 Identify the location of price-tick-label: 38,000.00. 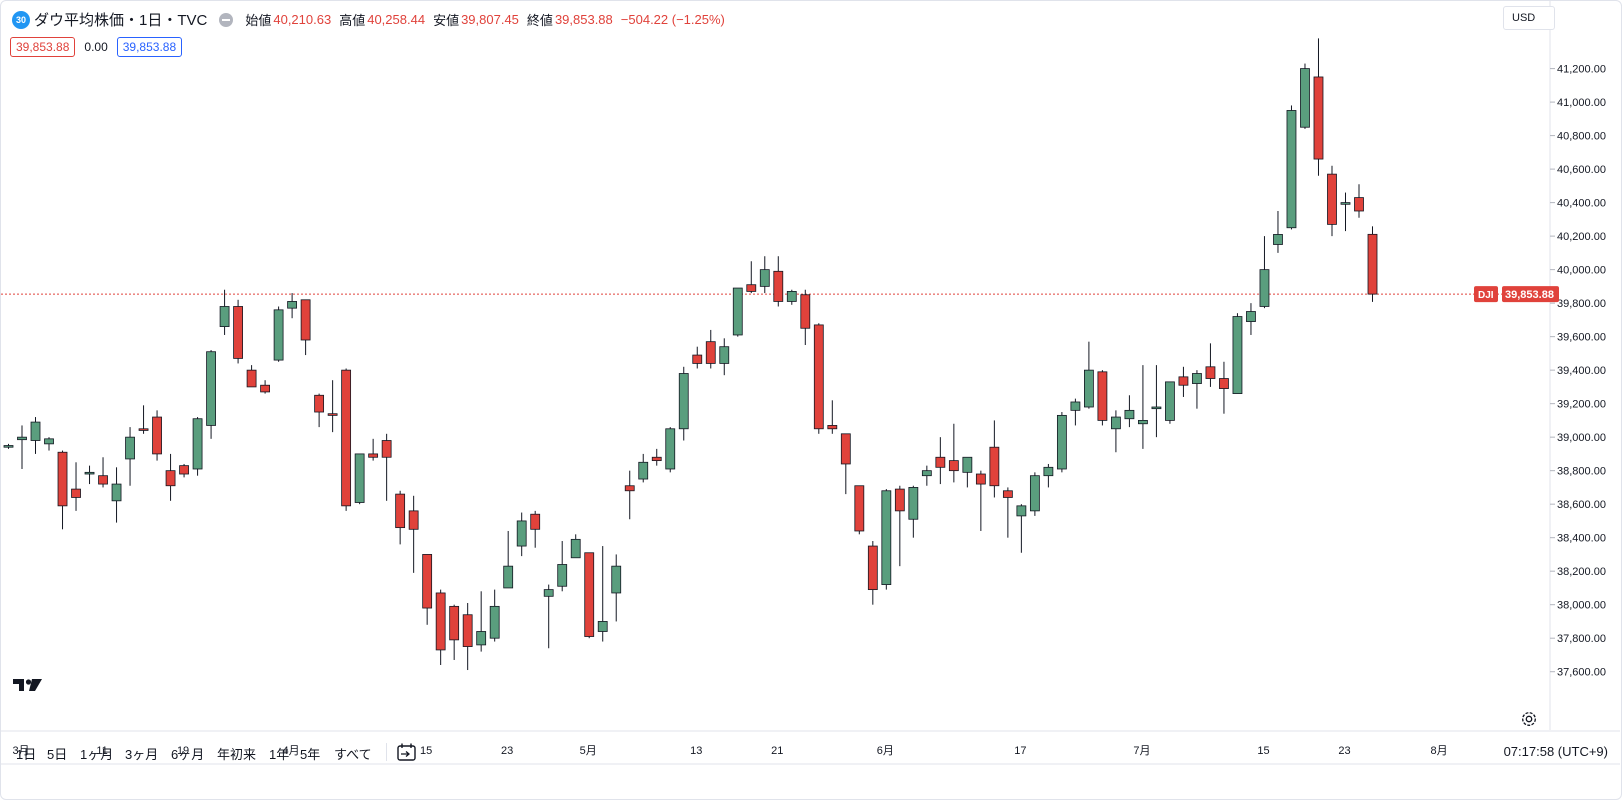
(1581, 606).